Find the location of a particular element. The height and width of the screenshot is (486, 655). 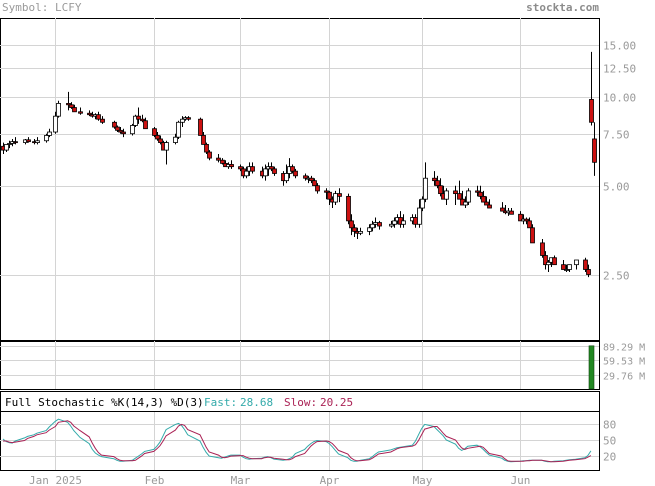

x-tick-label: Mar is located at coordinates (241, 480).